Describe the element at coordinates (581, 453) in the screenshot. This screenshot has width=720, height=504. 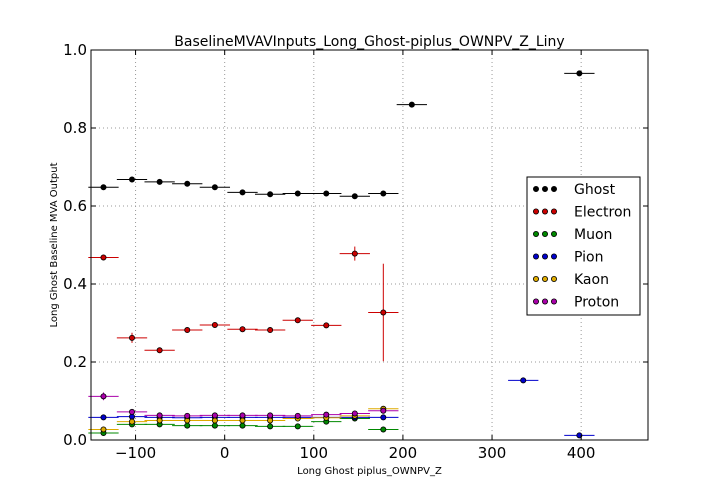
I see `x-tick-label: 400` at that location.